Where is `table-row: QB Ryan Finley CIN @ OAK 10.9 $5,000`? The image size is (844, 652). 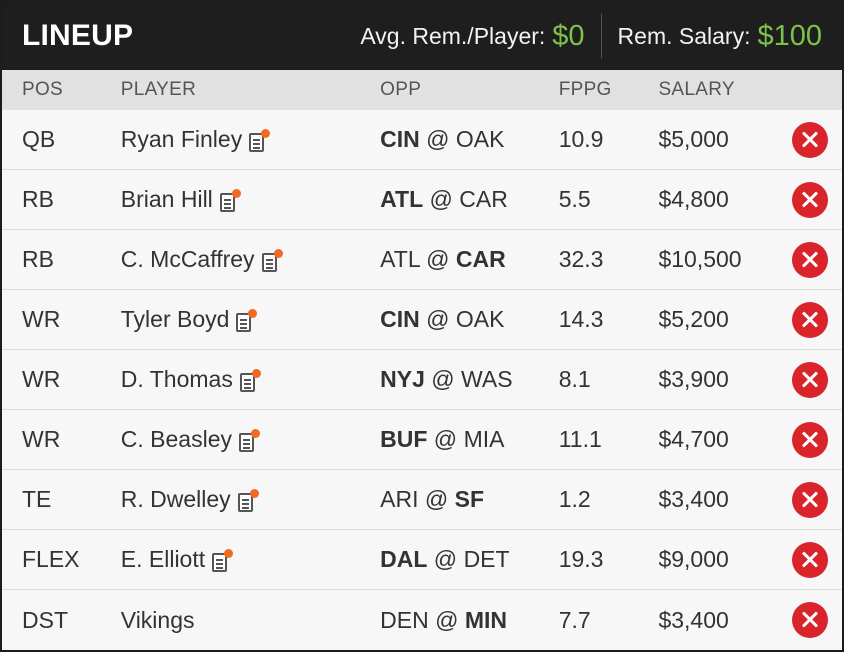
table-row: QB Ryan Finley CIN @ OAK 10.9 $5,000 is located at coordinates (422, 140).